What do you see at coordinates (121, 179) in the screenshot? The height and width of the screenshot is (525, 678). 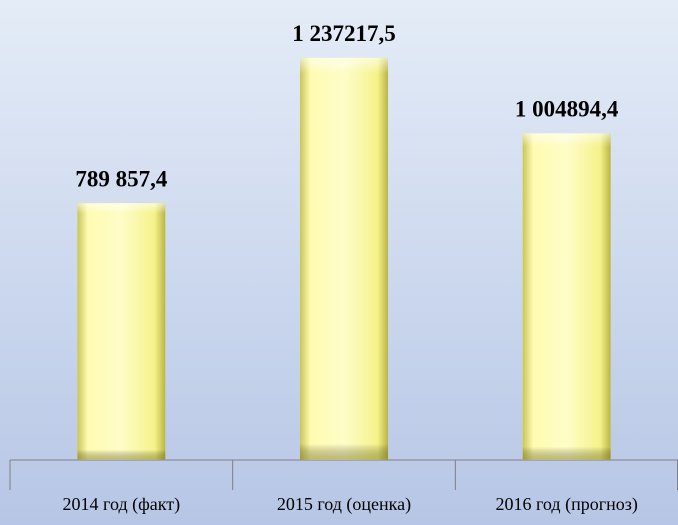 I see `value-label: 789 857,4` at bounding box center [121, 179].